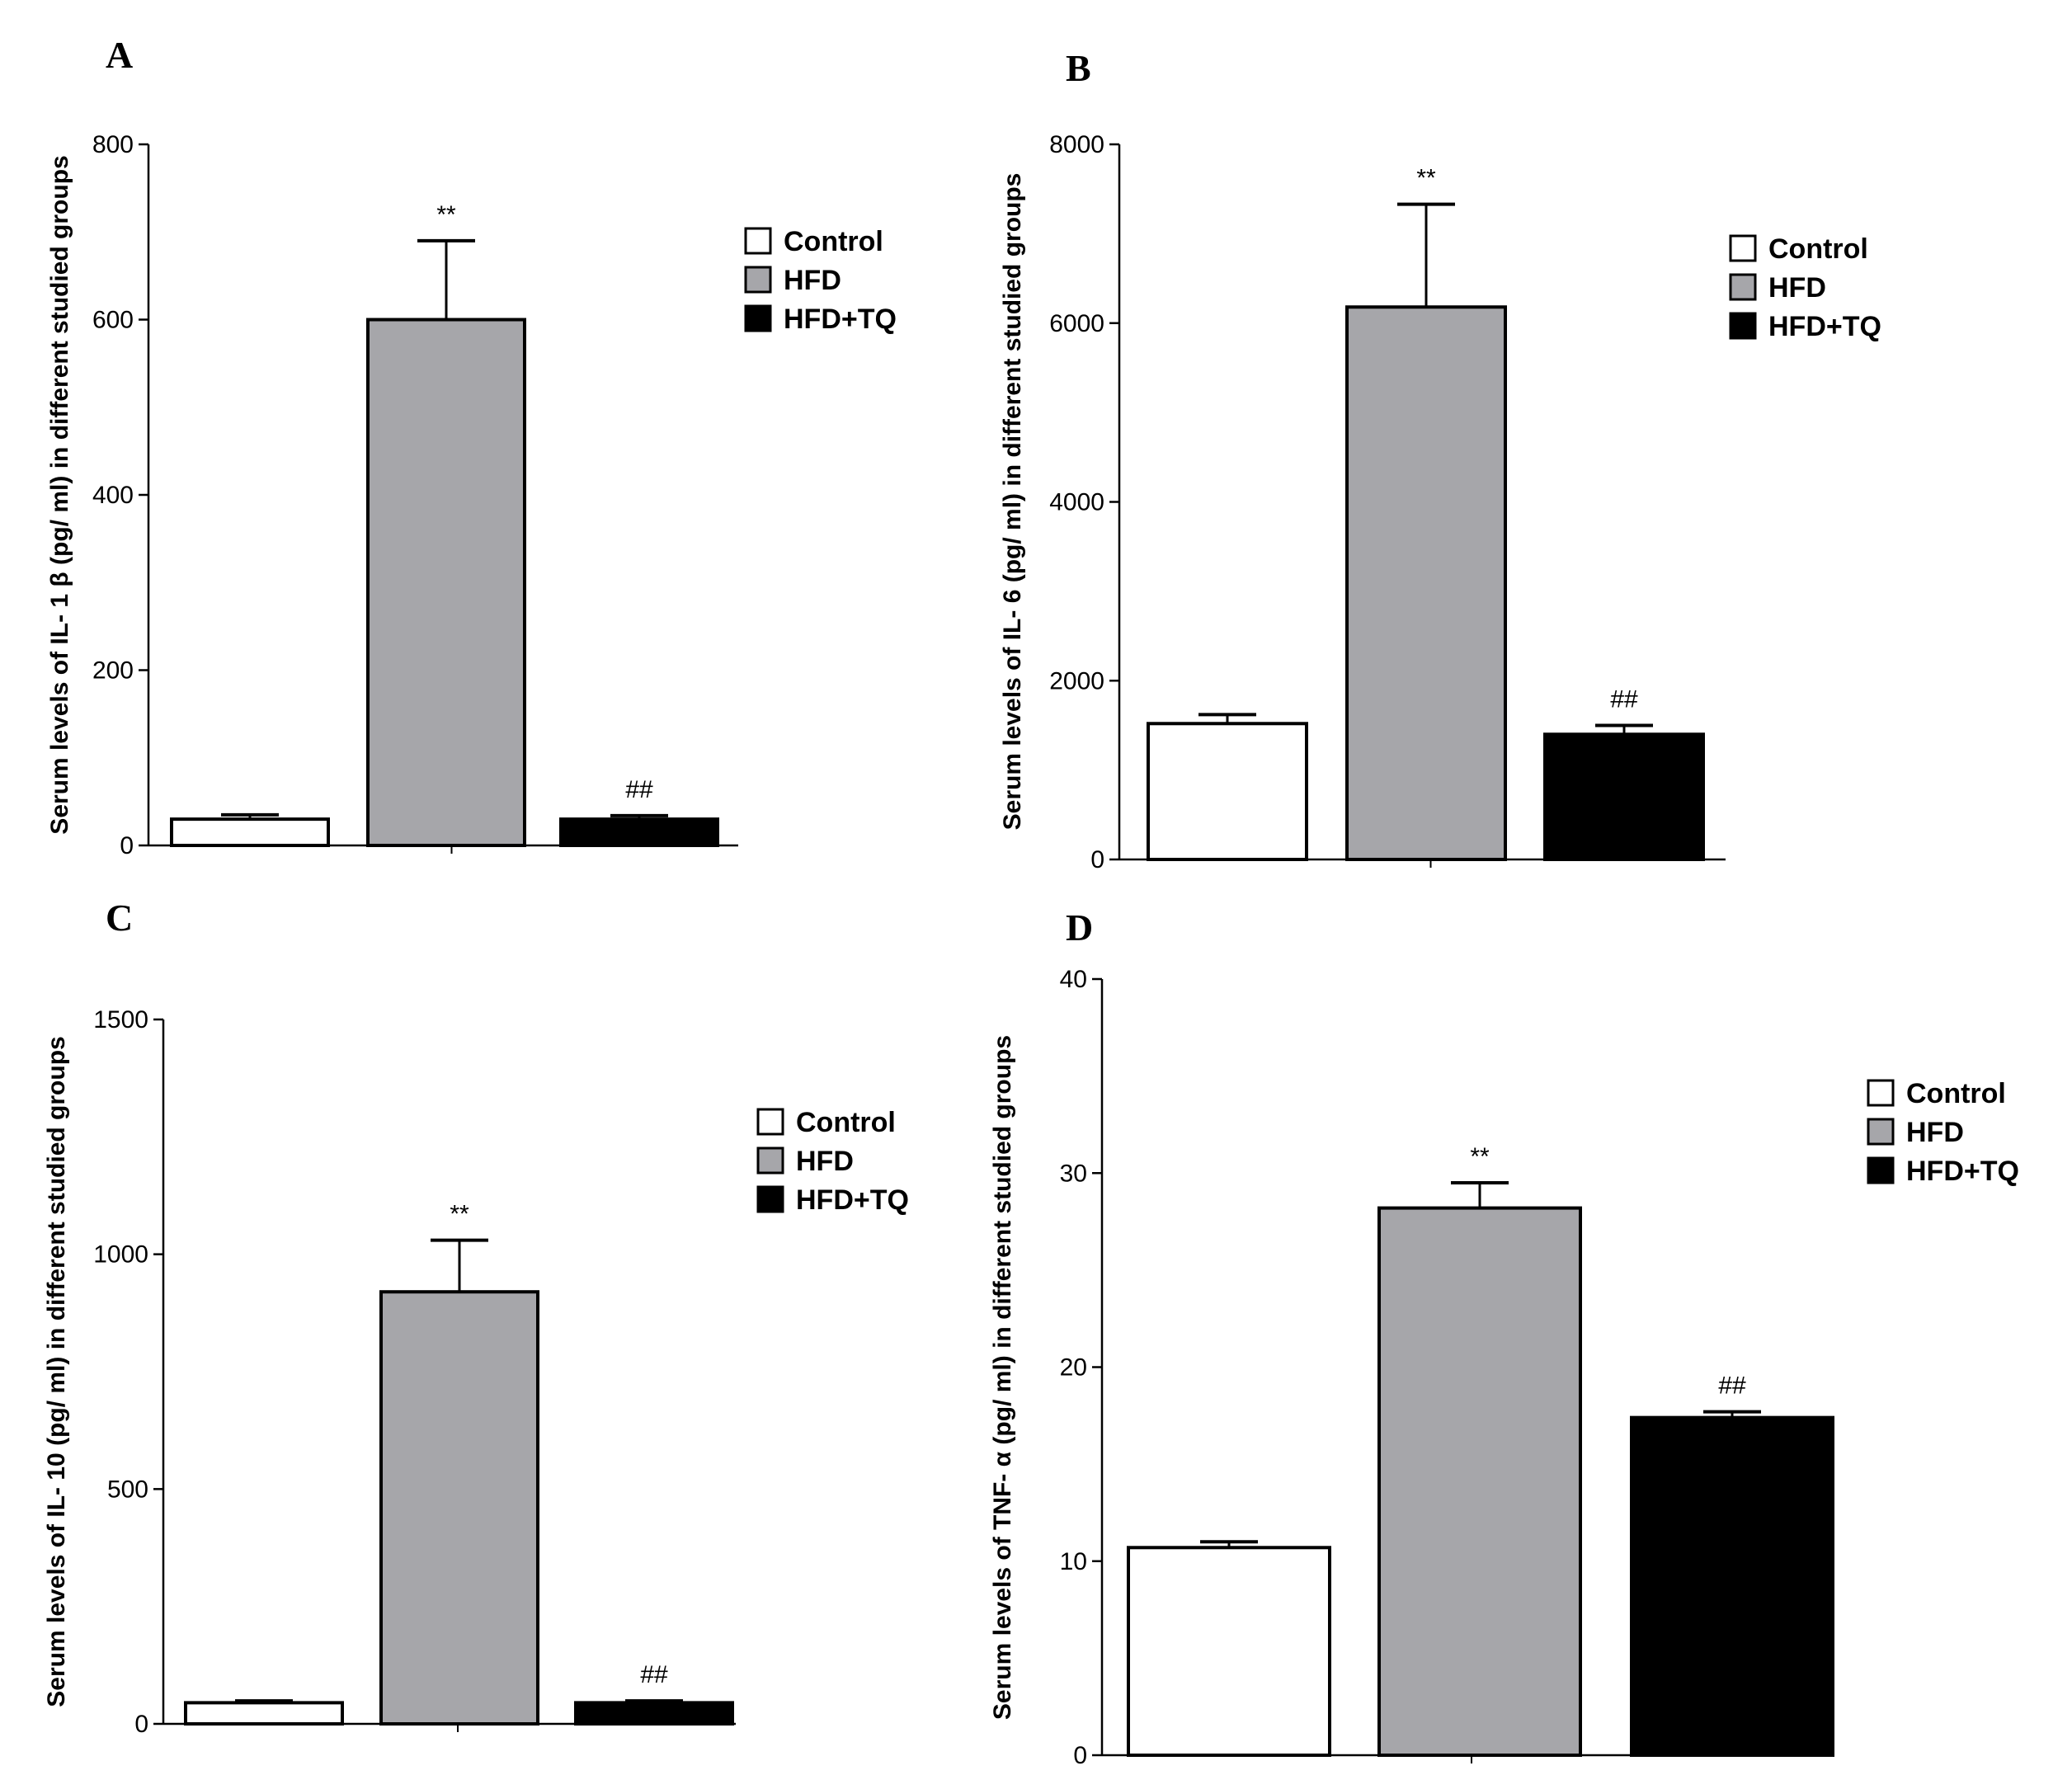  I want to click on y-tick-label: 200, so click(113, 671).